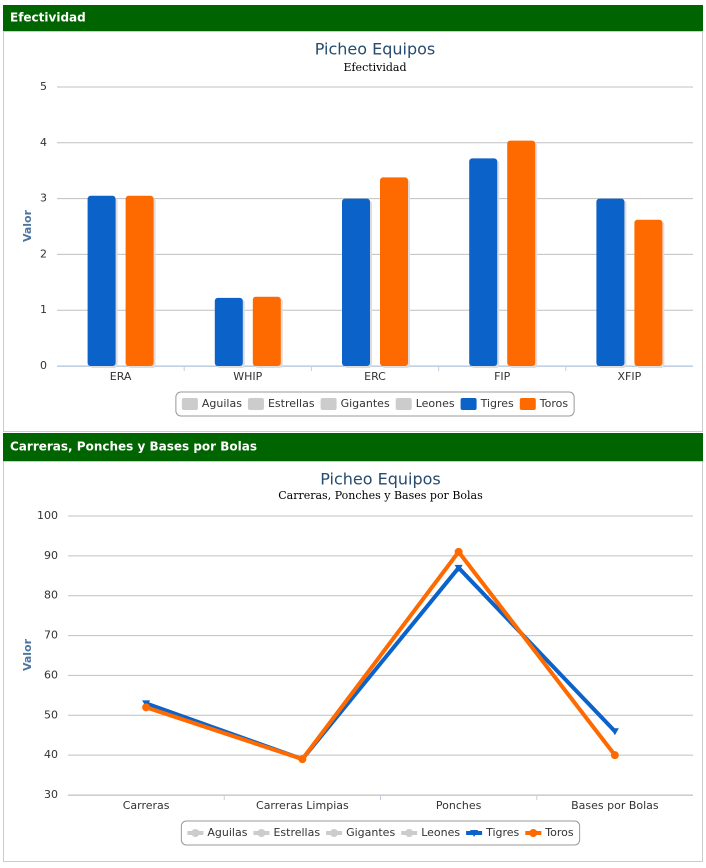  I want to click on y-tick-label: 50, so click(51, 714).